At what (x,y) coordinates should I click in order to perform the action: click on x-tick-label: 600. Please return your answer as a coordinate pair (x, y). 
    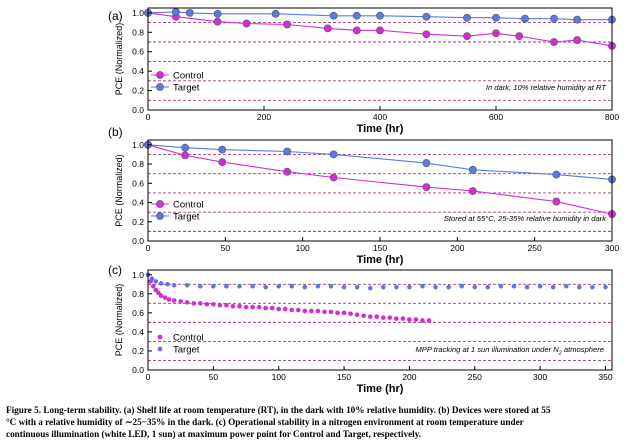
    Looking at the image, I should click on (496, 117).